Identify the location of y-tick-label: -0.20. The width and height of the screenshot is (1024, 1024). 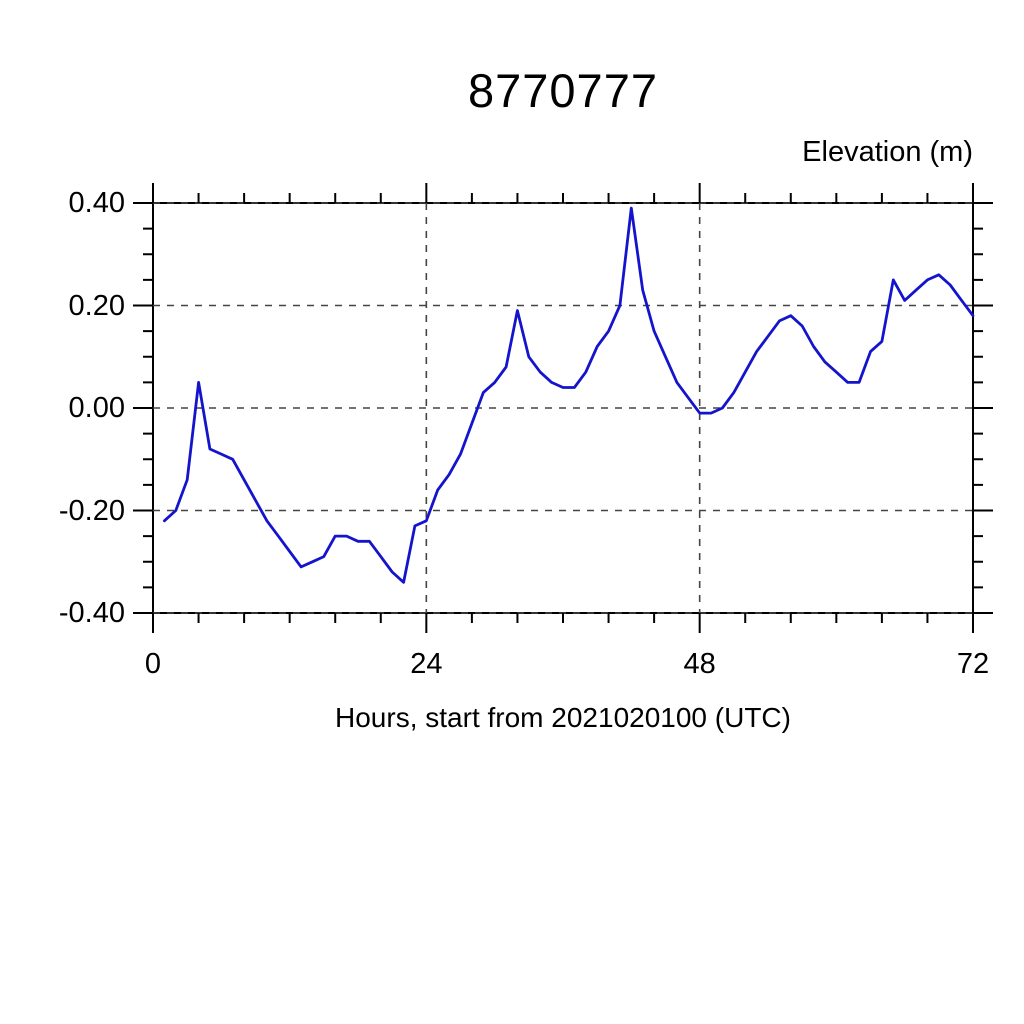
(91, 510).